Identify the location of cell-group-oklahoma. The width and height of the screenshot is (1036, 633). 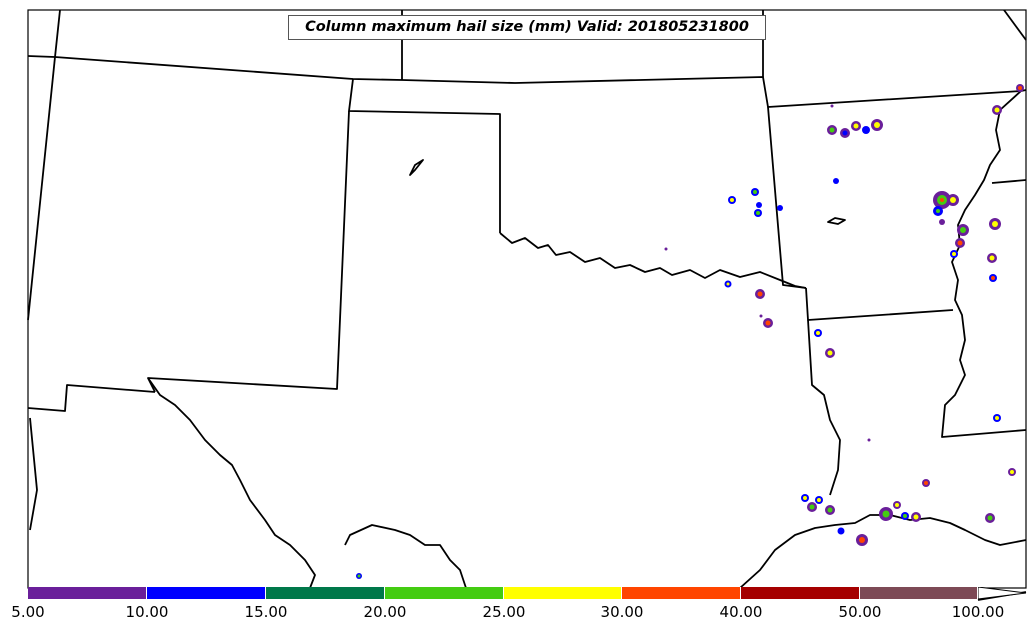
(767, 273).